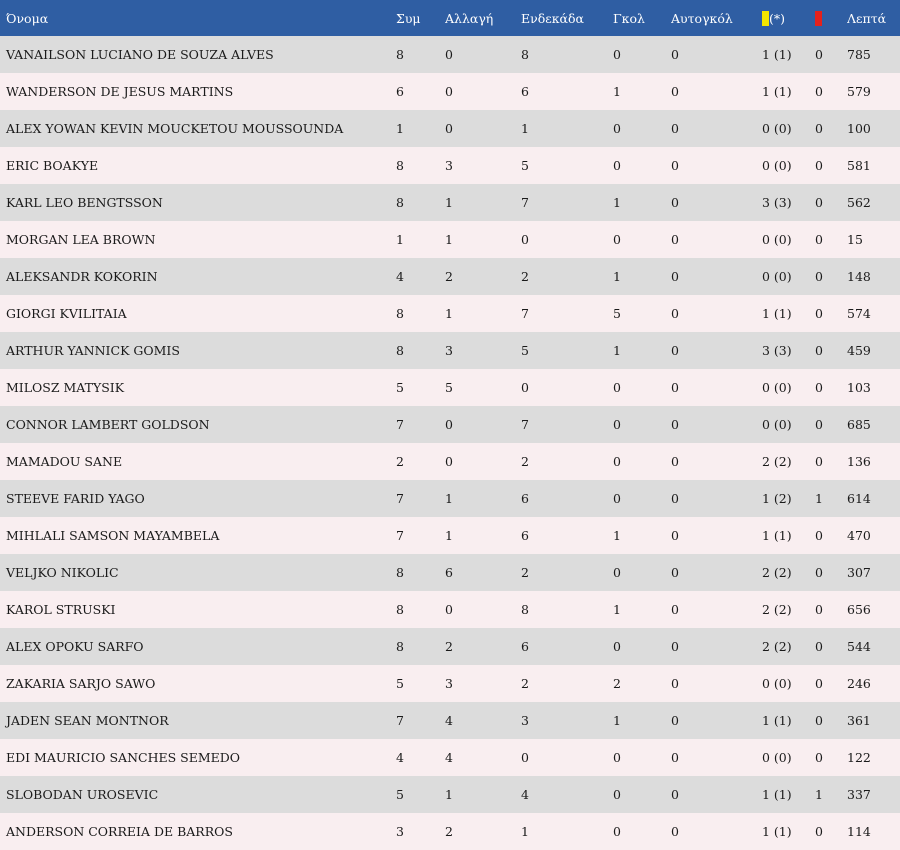 The image size is (900, 850). I want to click on player-goals: 2, so click(617, 683).